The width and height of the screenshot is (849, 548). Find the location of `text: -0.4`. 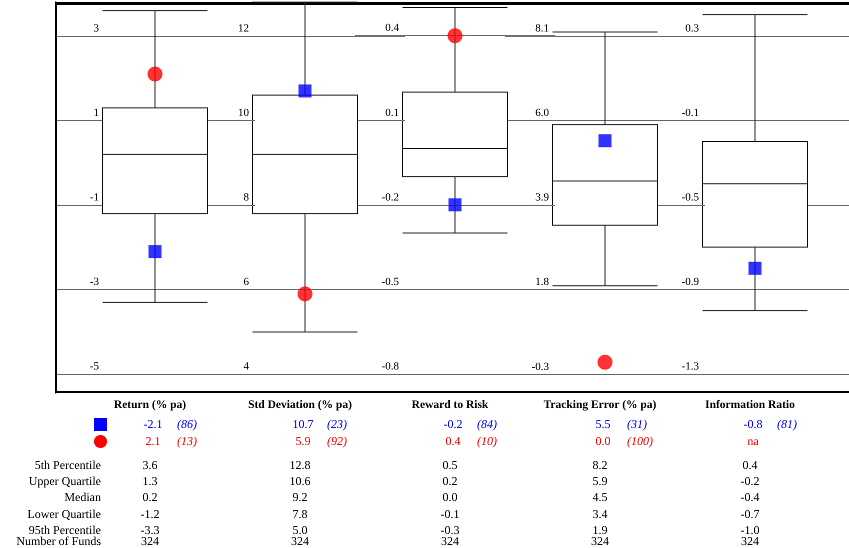

text: -0.4 is located at coordinates (750, 497).